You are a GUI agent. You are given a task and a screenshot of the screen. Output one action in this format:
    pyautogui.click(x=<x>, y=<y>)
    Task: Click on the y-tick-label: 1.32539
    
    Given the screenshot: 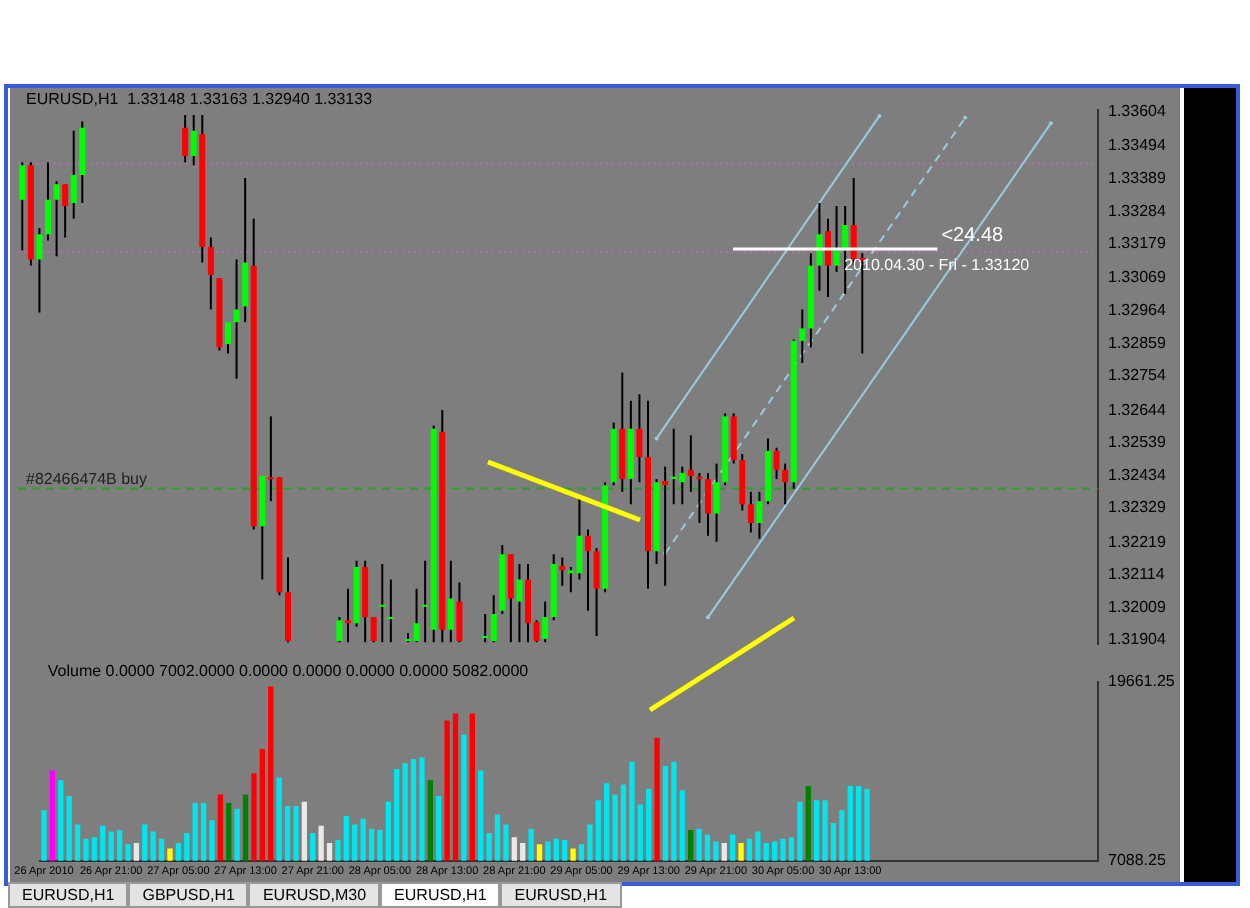 What is the action you would take?
    pyautogui.click(x=1137, y=442)
    